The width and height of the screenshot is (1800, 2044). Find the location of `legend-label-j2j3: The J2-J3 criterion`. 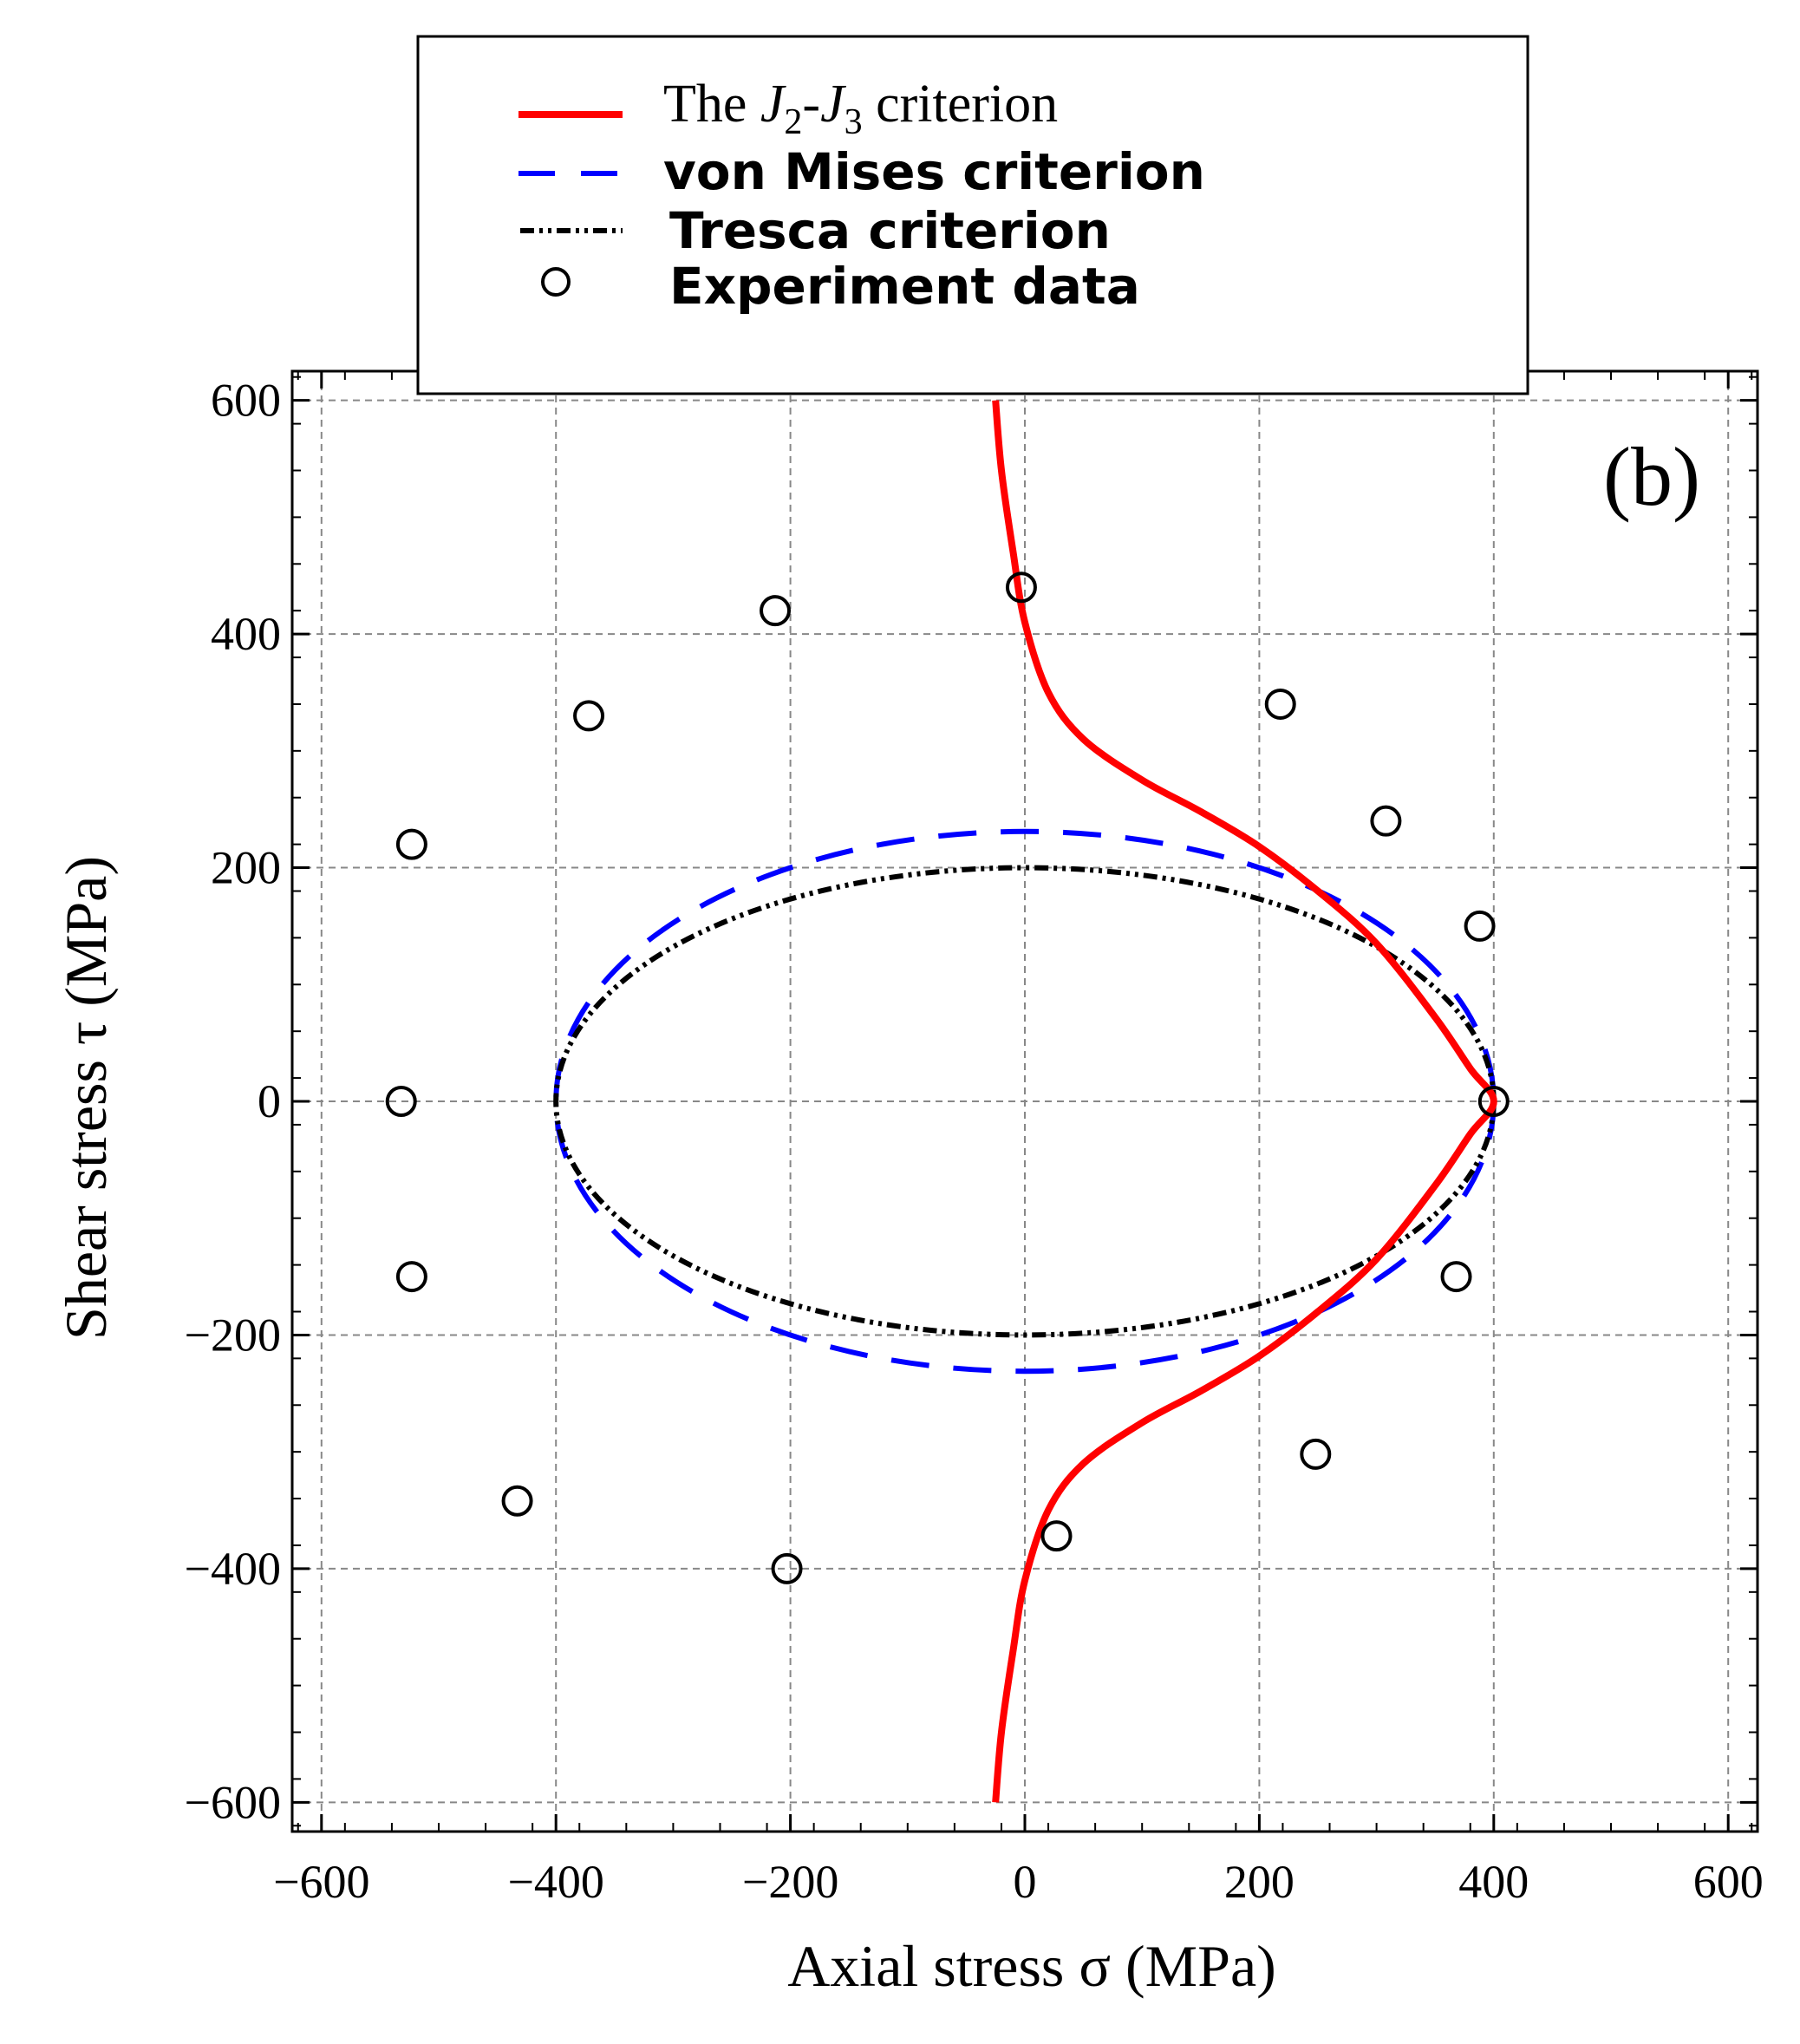

legend-label-j2j3: The J2-J3 criterion is located at coordinates (860, 108).